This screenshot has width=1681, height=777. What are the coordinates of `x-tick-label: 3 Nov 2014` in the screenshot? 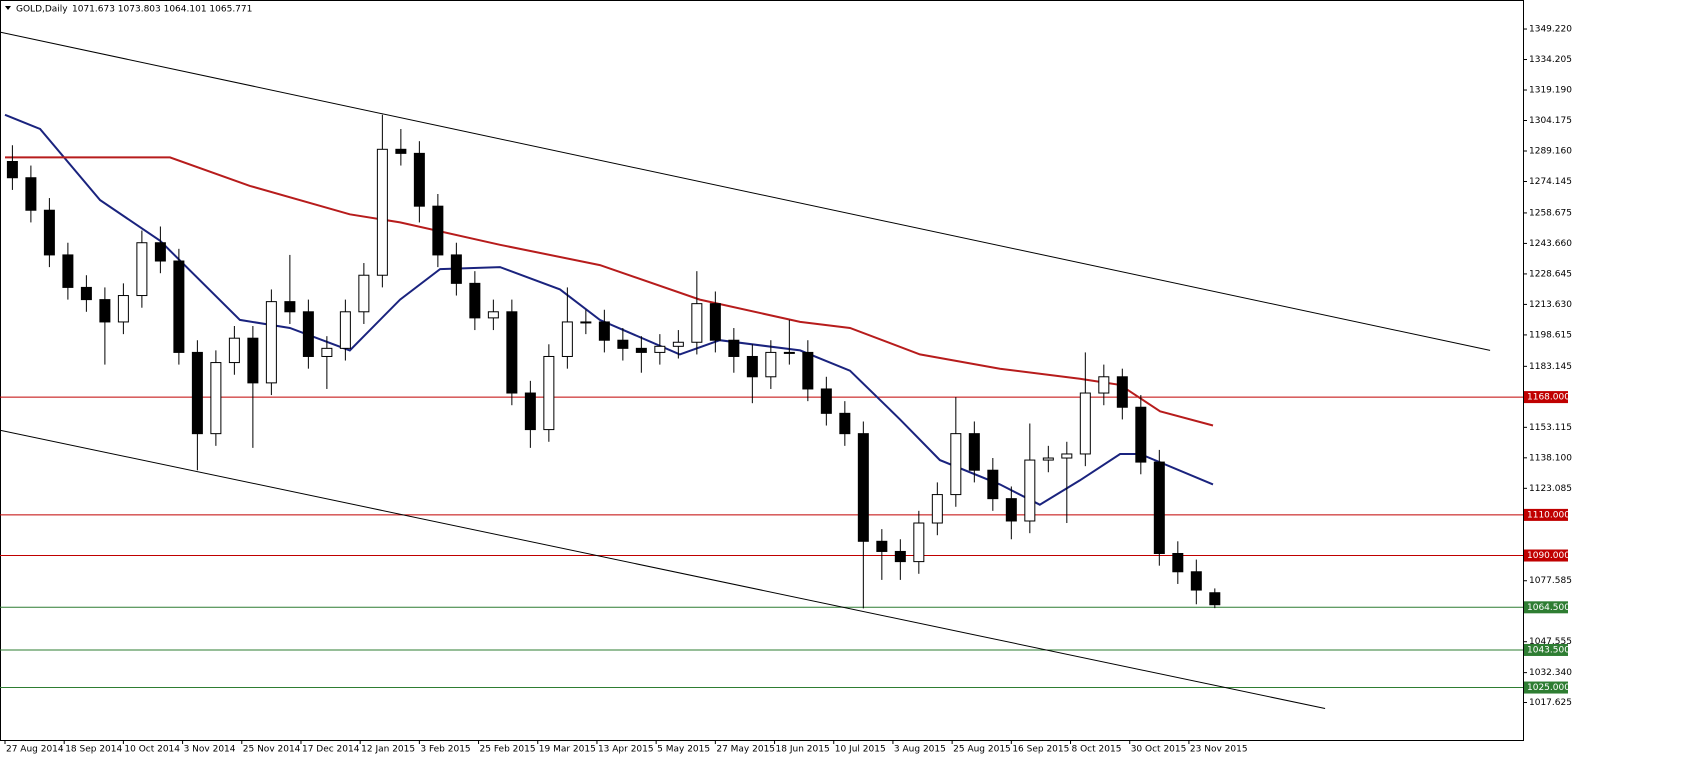 It's located at (210, 750).